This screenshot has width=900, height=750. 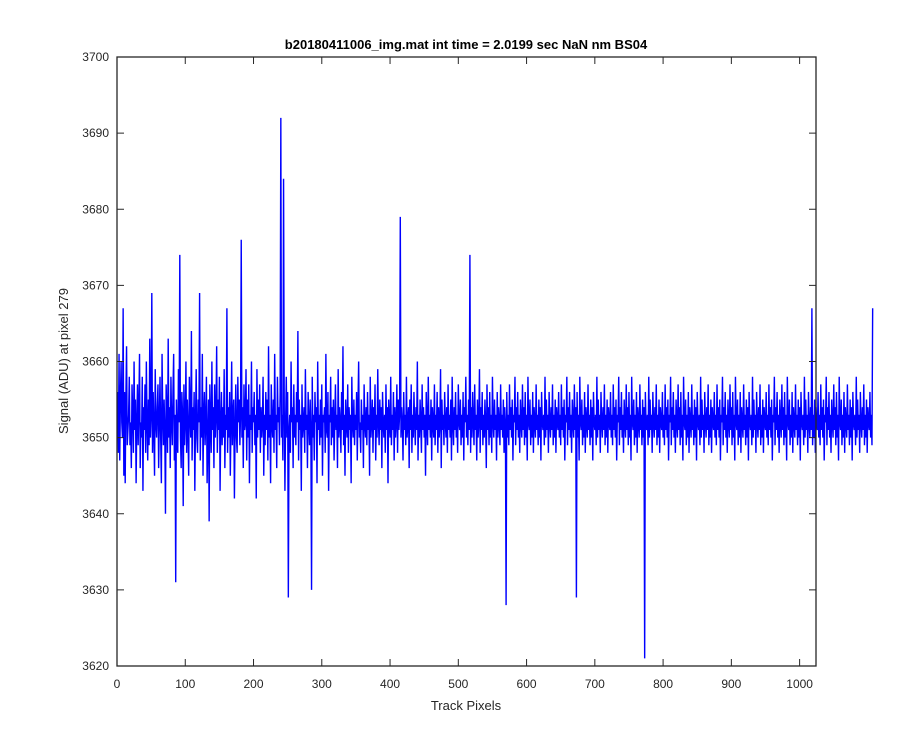 I want to click on x-tick-label: 300, so click(x=322, y=684).